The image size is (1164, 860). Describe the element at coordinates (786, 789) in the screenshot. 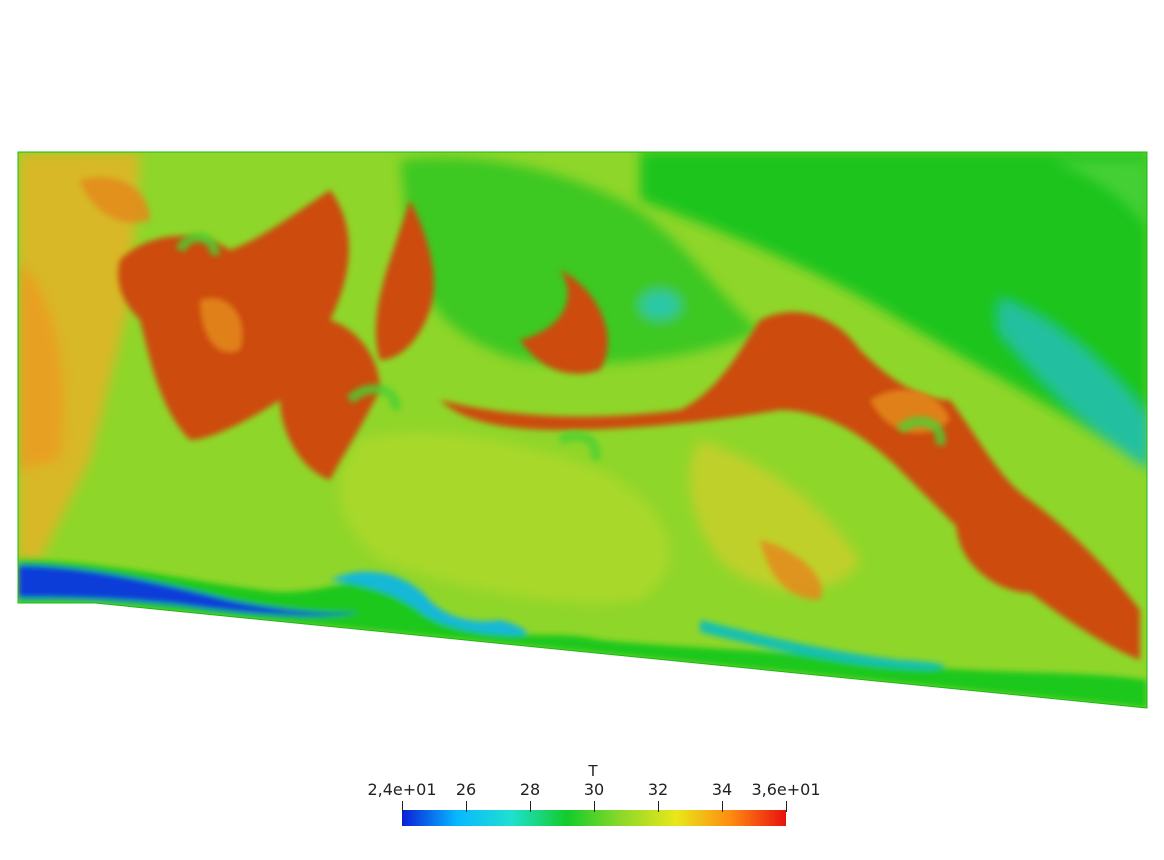

I see `colorbar-tick-label: 3,6e+01` at that location.